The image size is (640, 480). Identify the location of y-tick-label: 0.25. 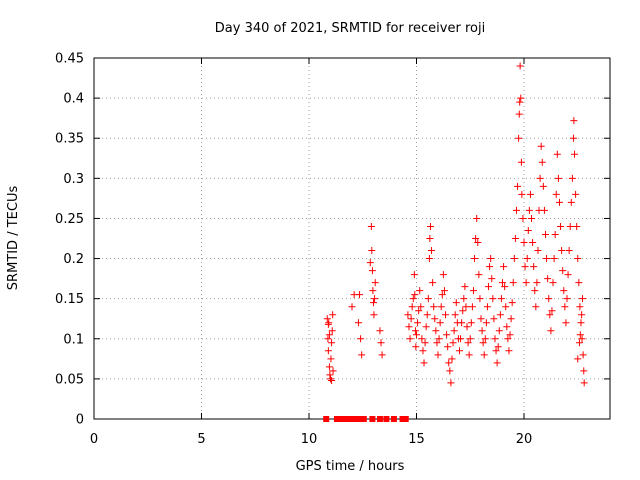
(69, 219).